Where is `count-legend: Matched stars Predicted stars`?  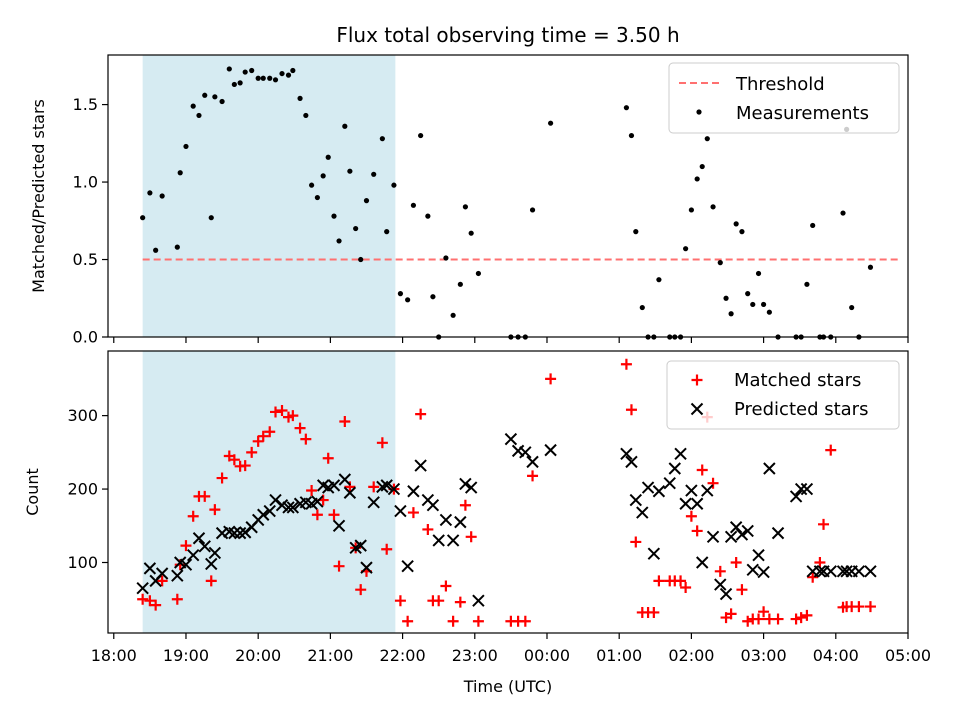 count-legend: Matched stars Predicted stars is located at coordinates (783, 395).